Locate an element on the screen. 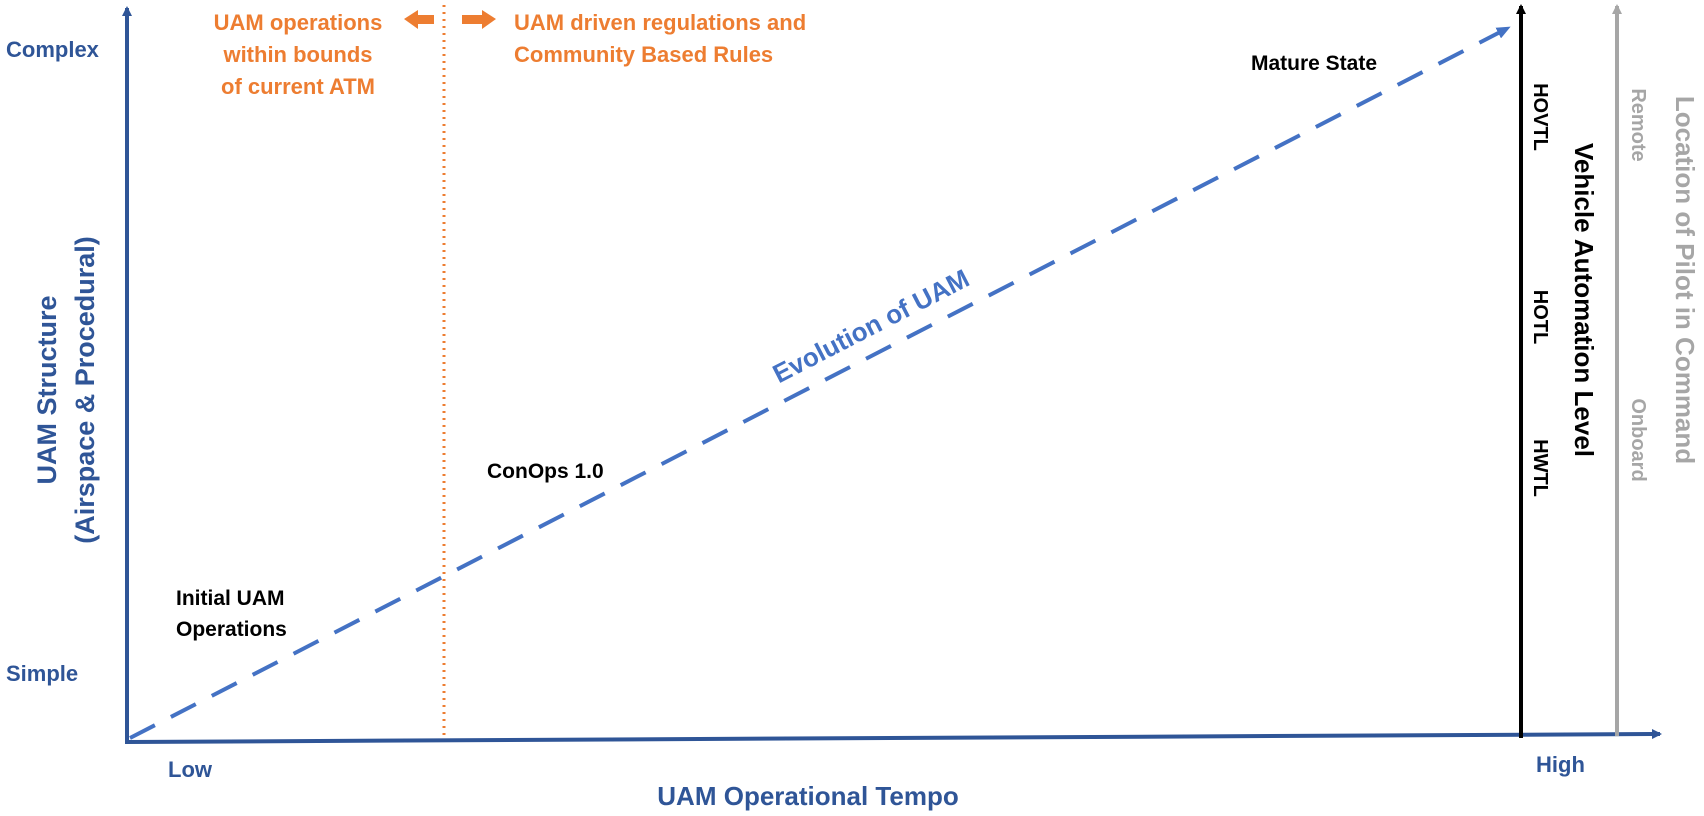 This screenshot has height=816, width=1704. automation-level-hovtl: HOVTL is located at coordinates (1540, 117).